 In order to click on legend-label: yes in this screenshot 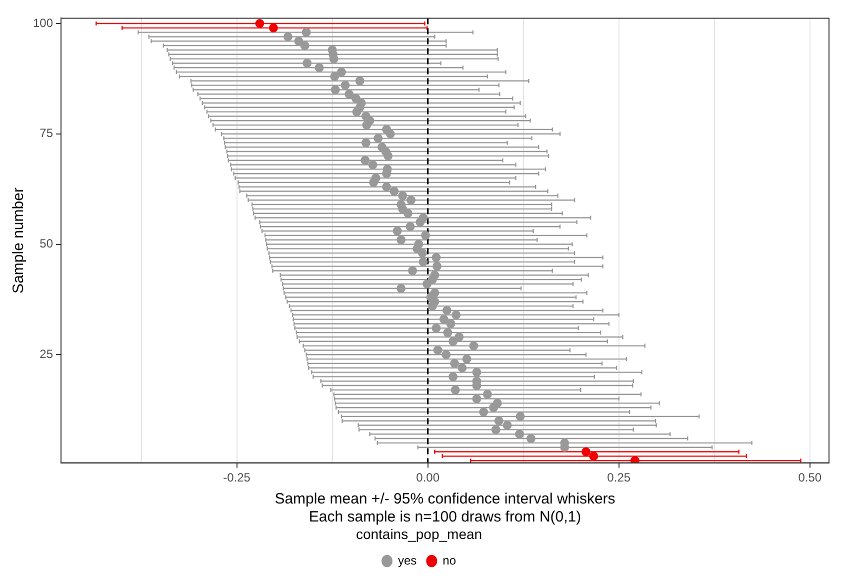, I will do `click(407, 560)`.